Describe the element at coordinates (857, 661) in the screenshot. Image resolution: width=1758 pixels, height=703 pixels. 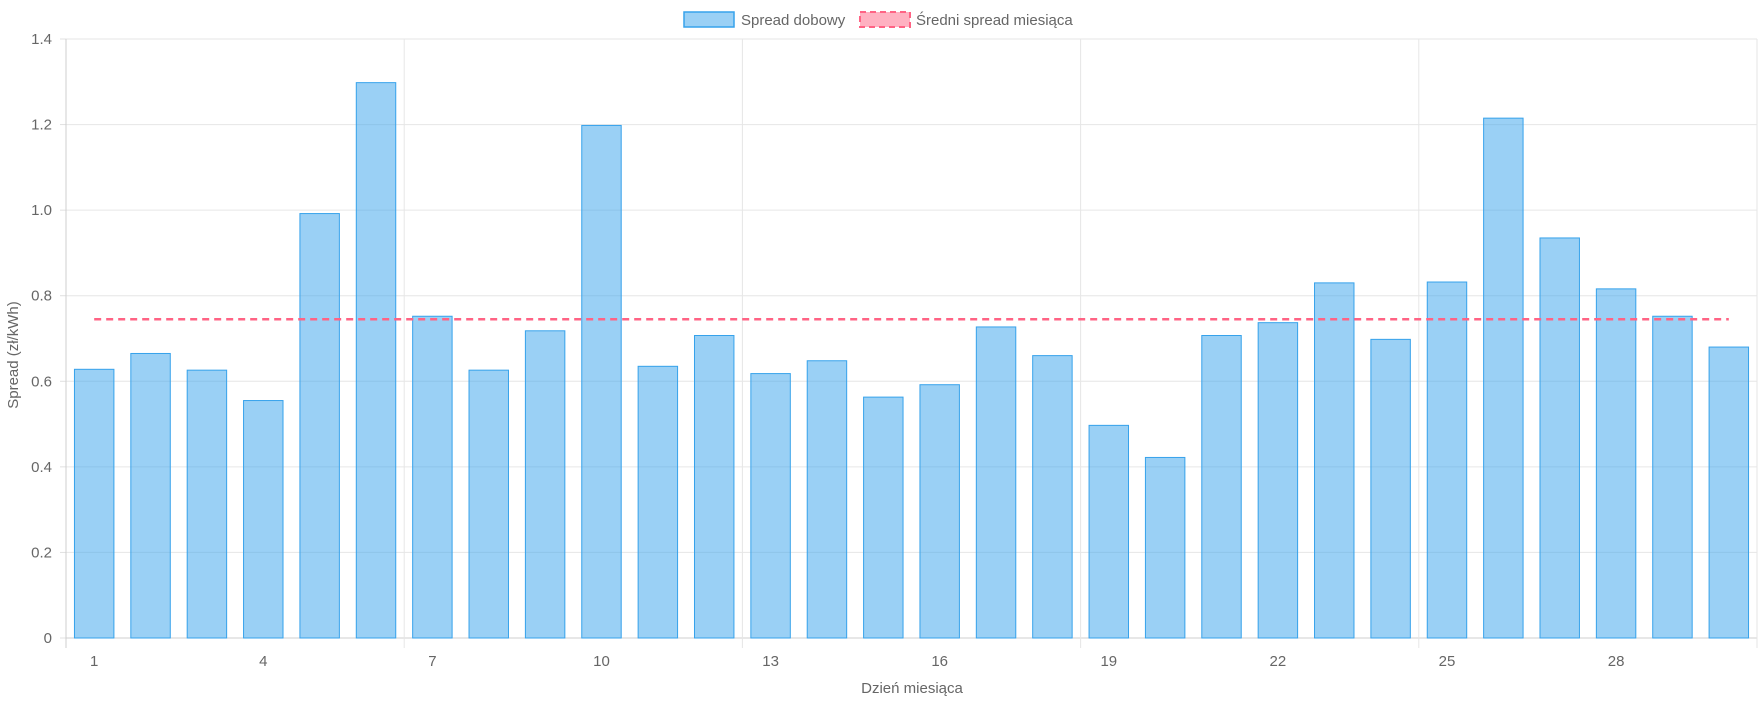
I see `x-axis-ticks: 1 4 7 10 13 16 19 22 25 28` at that location.